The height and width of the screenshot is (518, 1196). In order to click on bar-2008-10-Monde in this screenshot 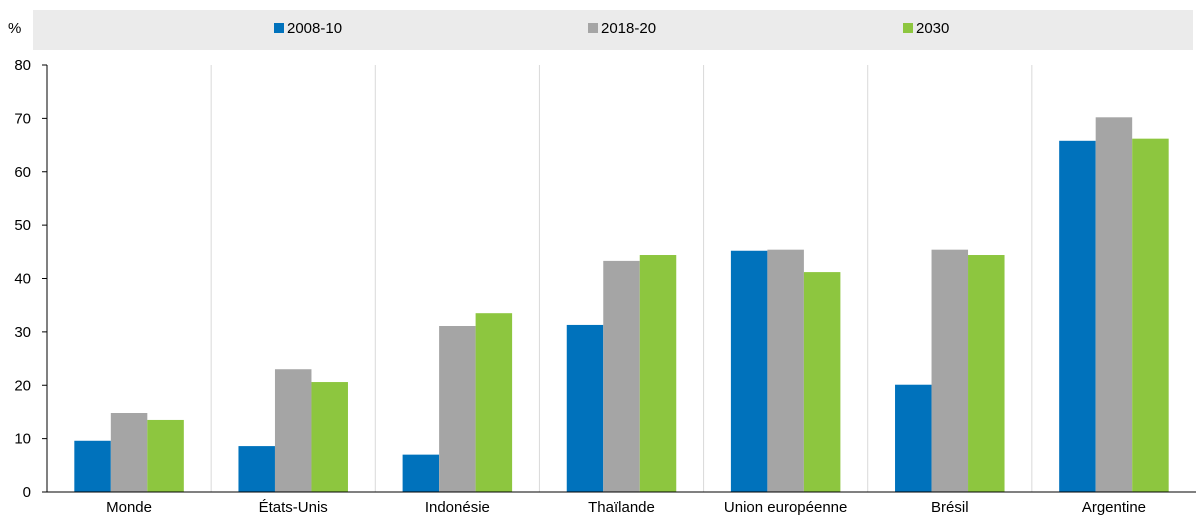, I will do `click(92, 466)`.